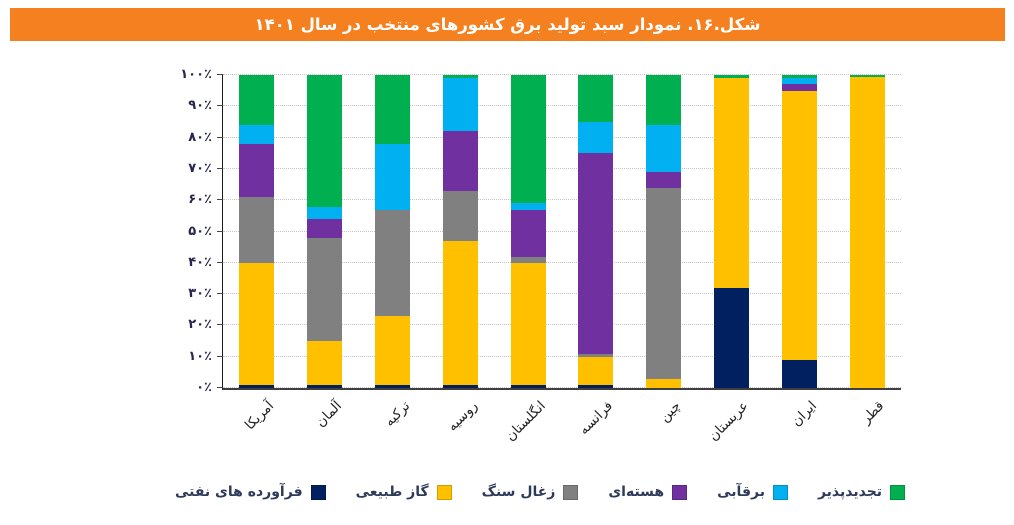 This screenshot has width=1014, height=525. Describe the element at coordinates (238, 492) in the screenshot. I see `legend-item-label: فرآورده های نفتی` at that location.